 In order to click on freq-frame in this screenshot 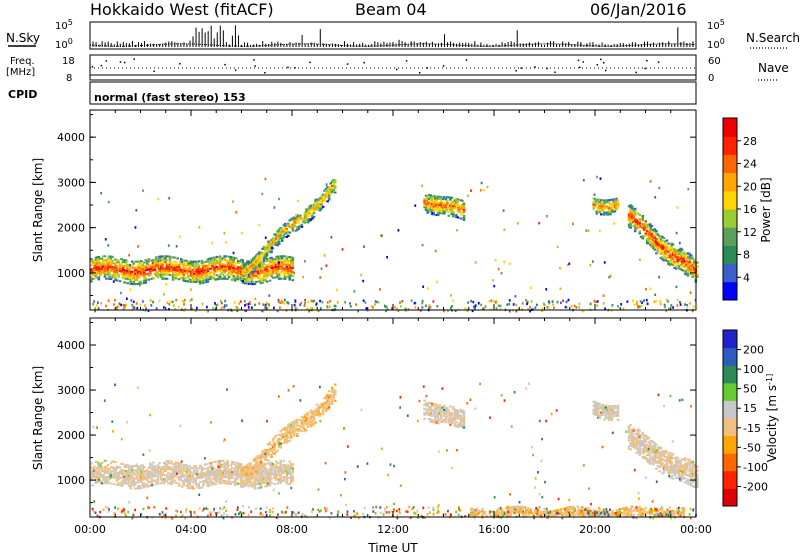, I will do `click(393, 67)`.